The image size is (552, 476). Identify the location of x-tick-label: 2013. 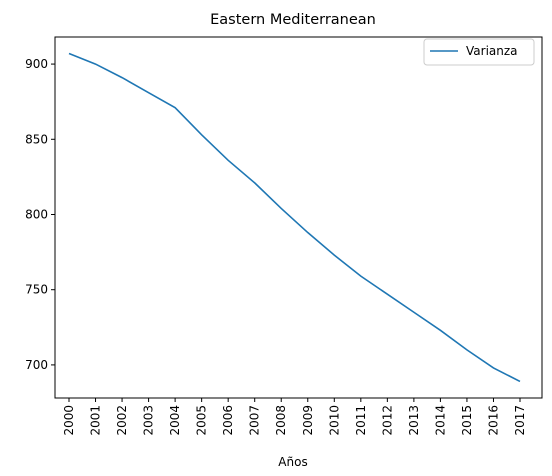
(414, 420).